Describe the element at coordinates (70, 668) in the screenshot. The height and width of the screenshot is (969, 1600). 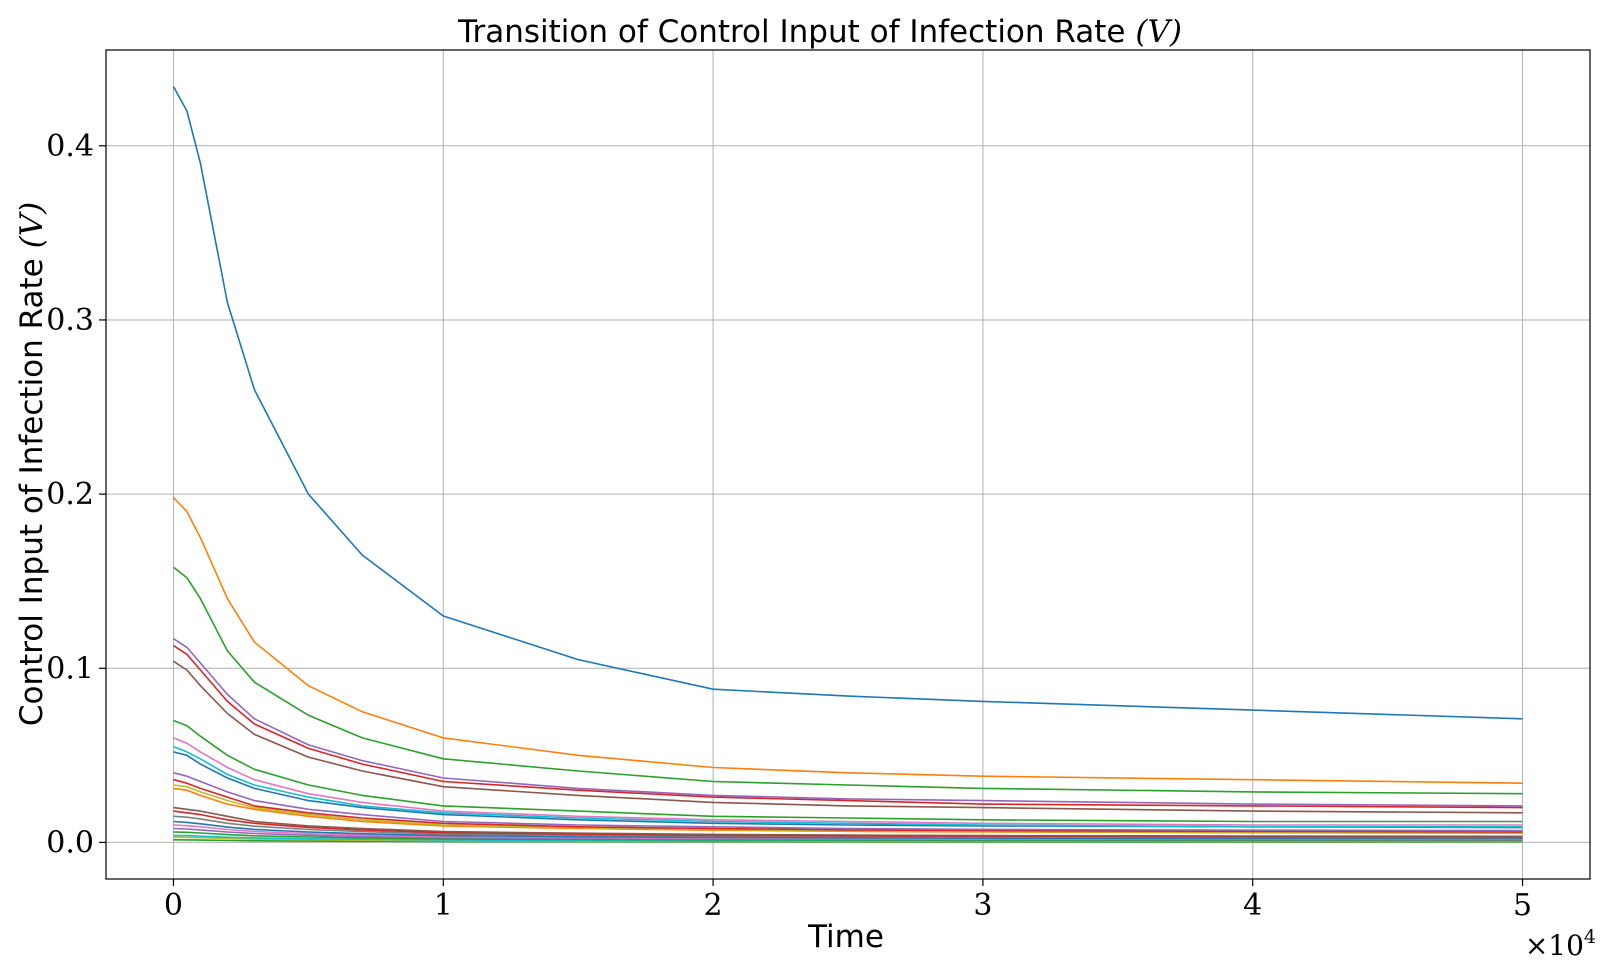
I see `y-tick-label: 0.1` at that location.